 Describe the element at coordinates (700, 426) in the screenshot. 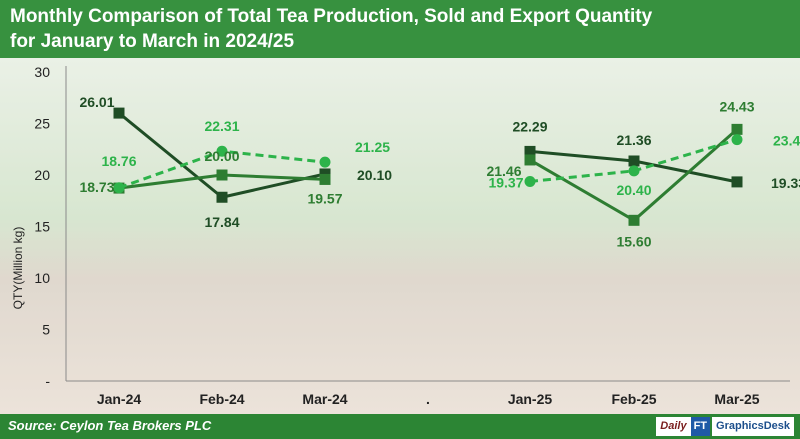

I see `brand-ft-text: FT` at that location.